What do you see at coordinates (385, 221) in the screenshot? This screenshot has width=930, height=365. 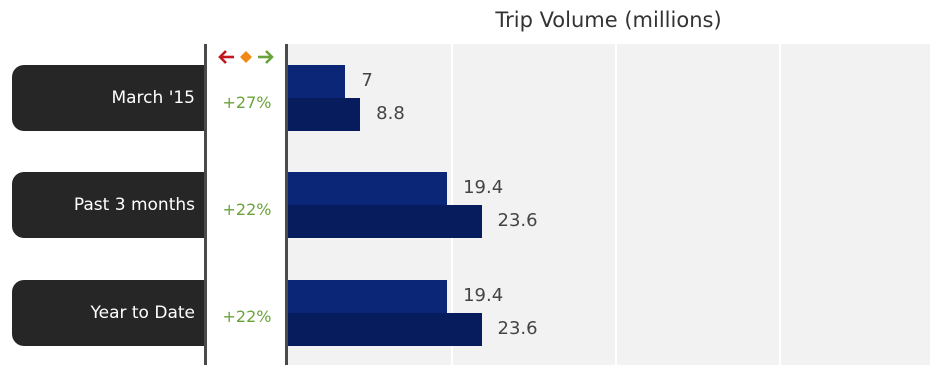 I see `bar-series2-category2` at bounding box center [385, 221].